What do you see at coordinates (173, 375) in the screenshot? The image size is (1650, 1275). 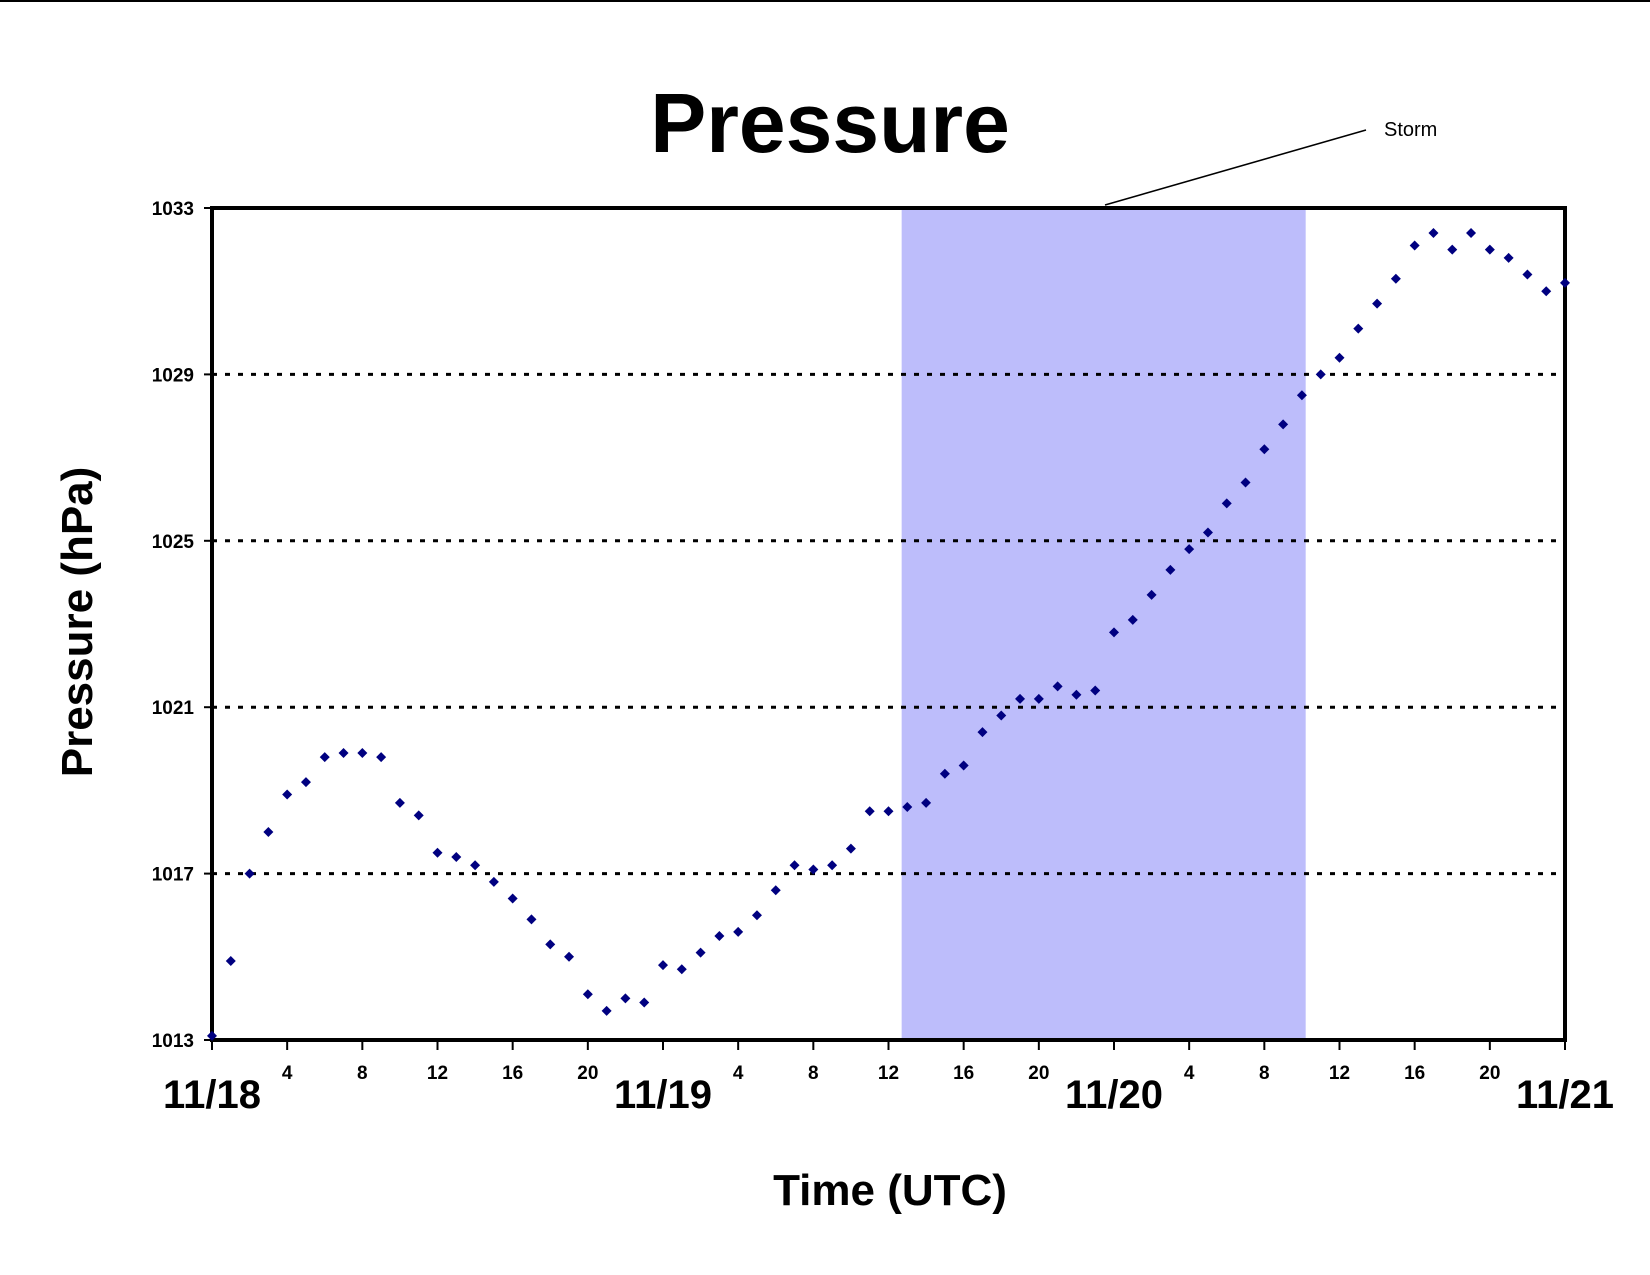 I see `y-tick-label: 1029` at bounding box center [173, 375].